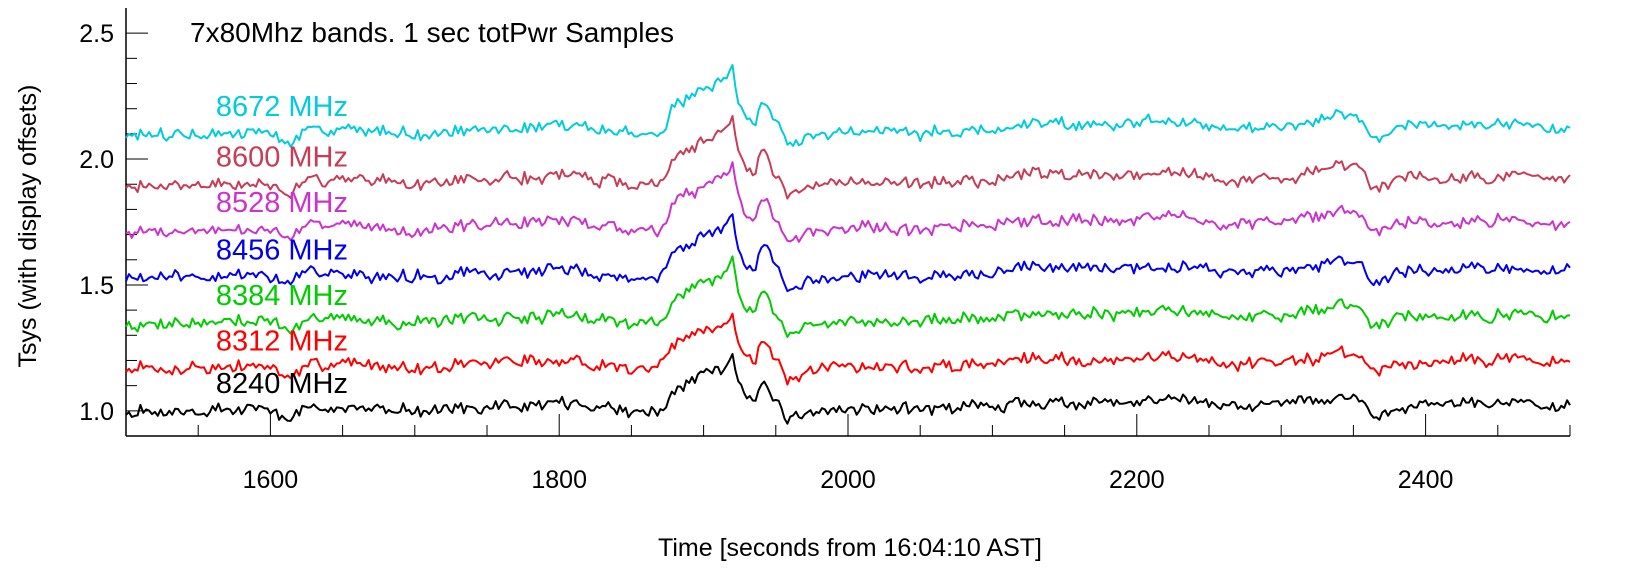 The height and width of the screenshot is (570, 1639). I want to click on y-tick-label: 1.0, so click(96, 412).